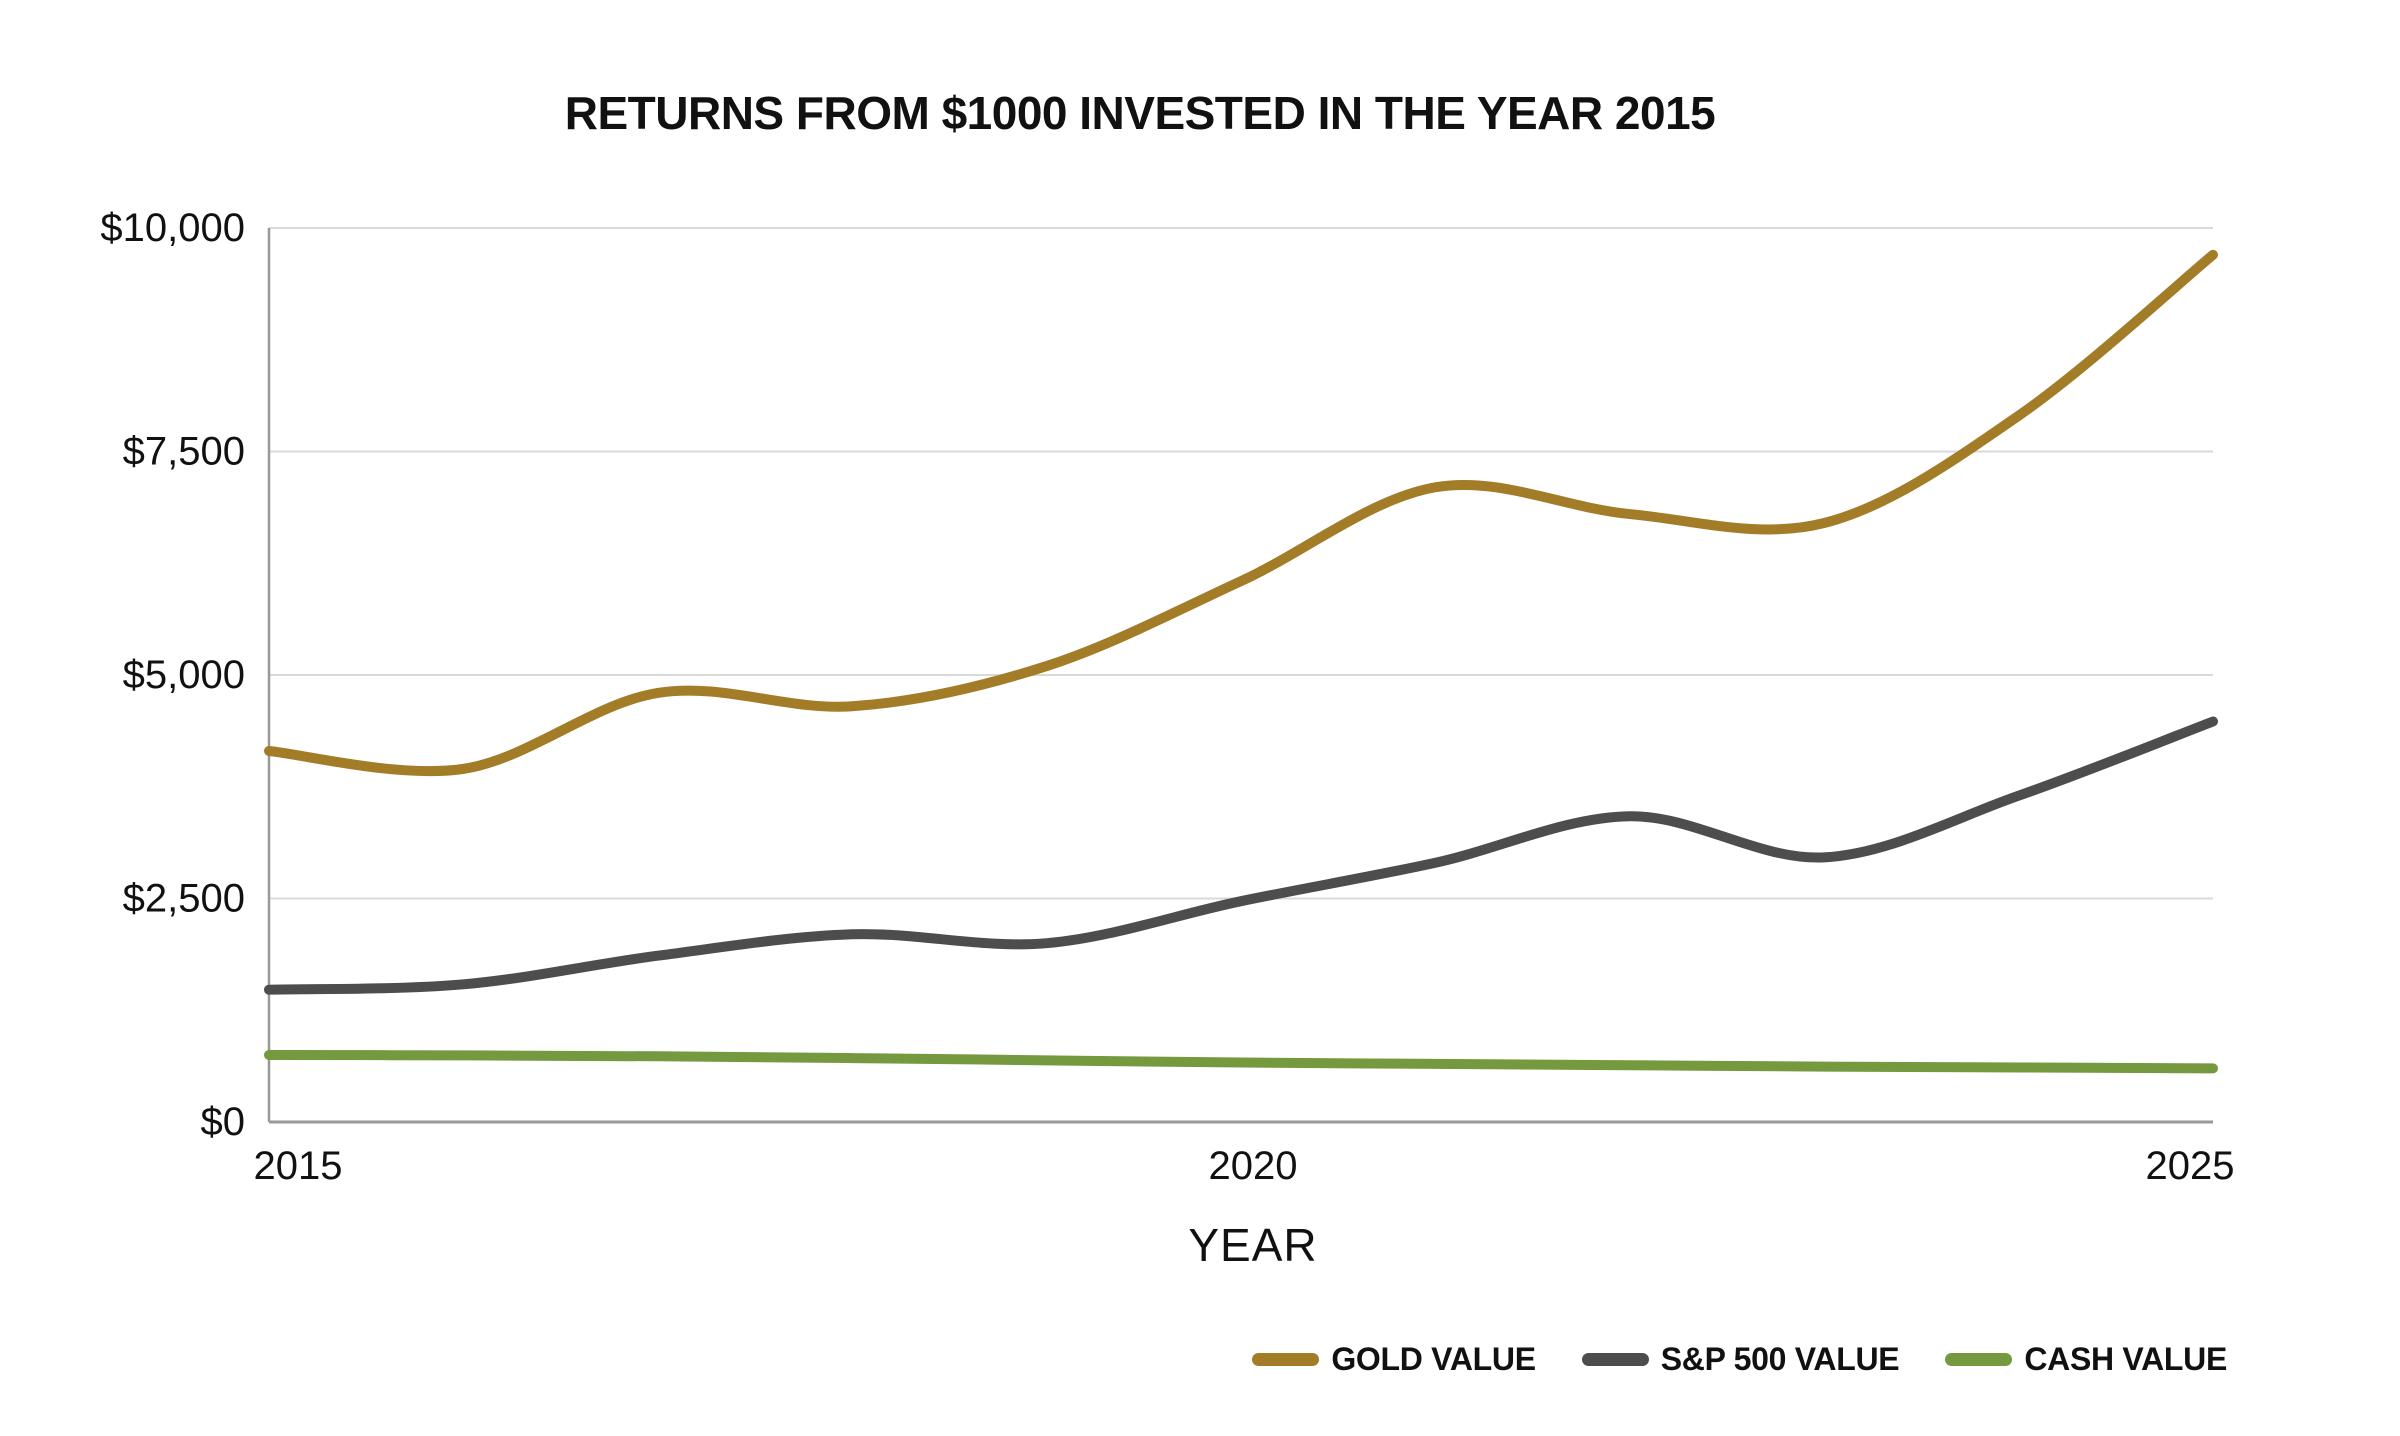 The image size is (2400, 1436). I want to click on legend-label: S&P 500 VALUE, so click(1780, 1359).